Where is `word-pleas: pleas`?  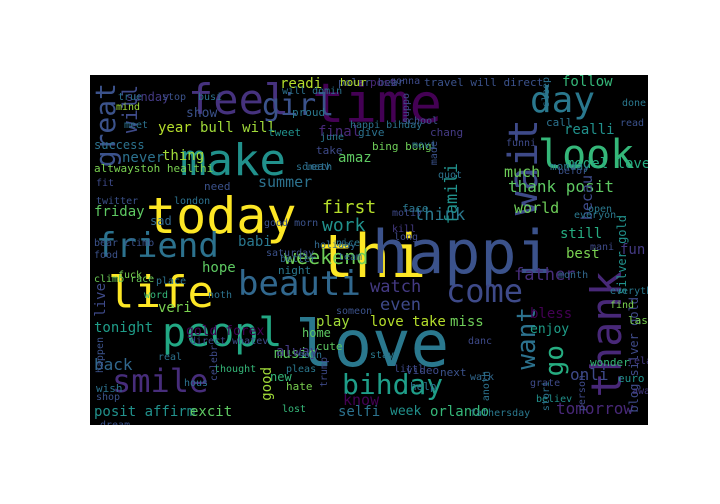 word-pleas: pleas is located at coordinates (301, 369).